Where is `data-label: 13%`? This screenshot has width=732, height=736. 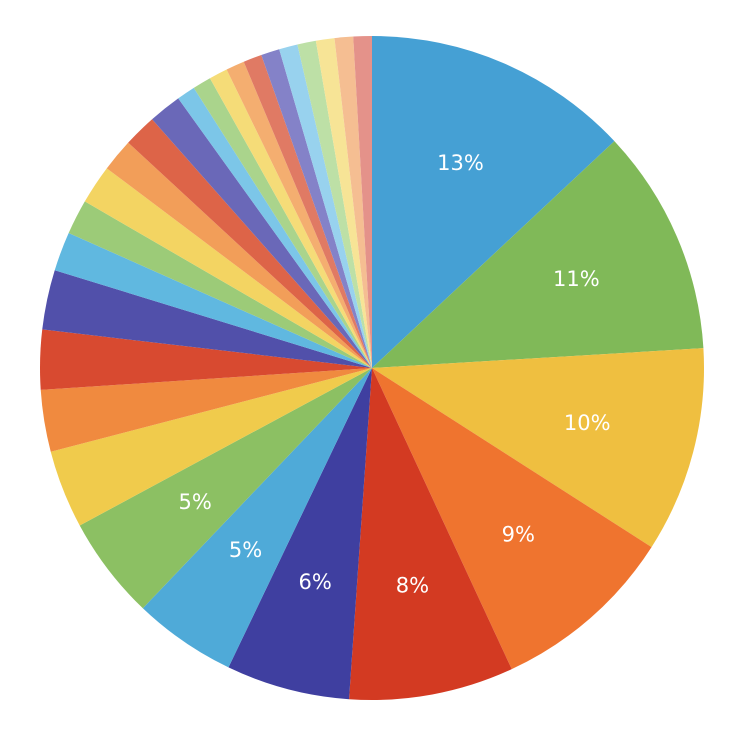
data-label: 13% is located at coordinates (460, 163).